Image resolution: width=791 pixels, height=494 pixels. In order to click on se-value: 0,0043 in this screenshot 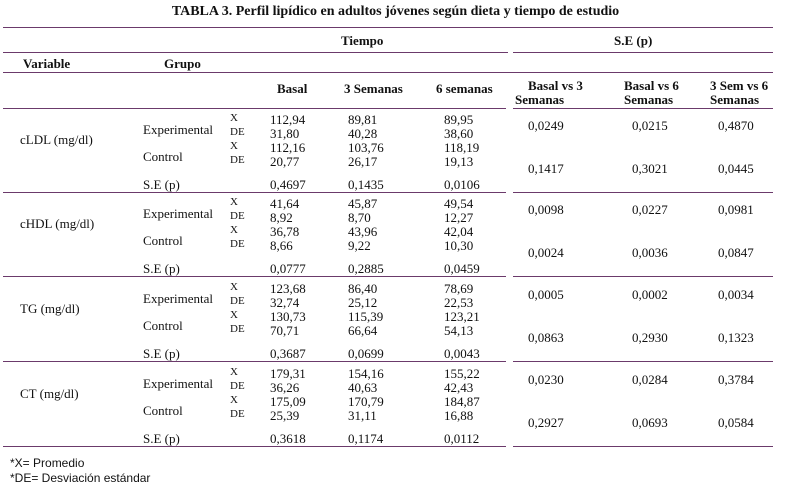, I will do `click(462, 353)`.